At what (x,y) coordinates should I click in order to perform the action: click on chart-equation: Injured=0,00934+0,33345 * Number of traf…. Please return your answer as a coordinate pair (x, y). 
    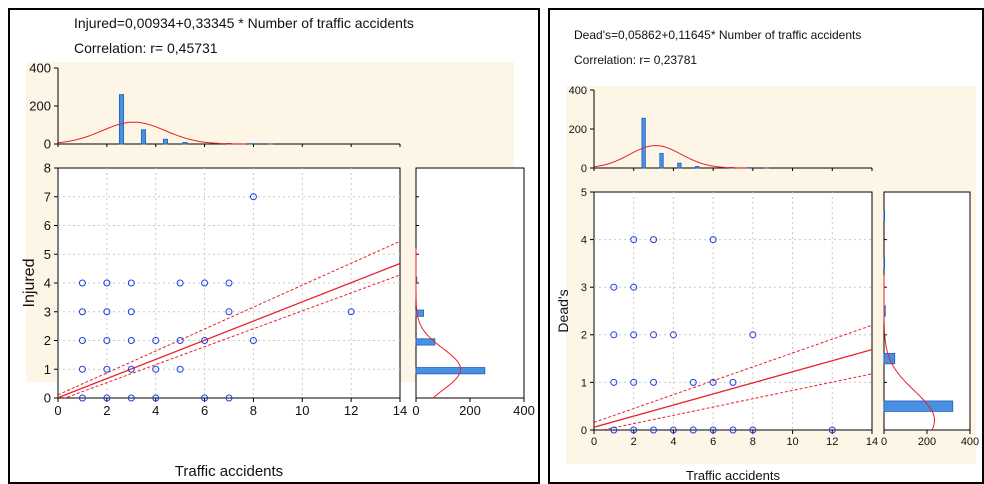
    Looking at the image, I should click on (244, 23).